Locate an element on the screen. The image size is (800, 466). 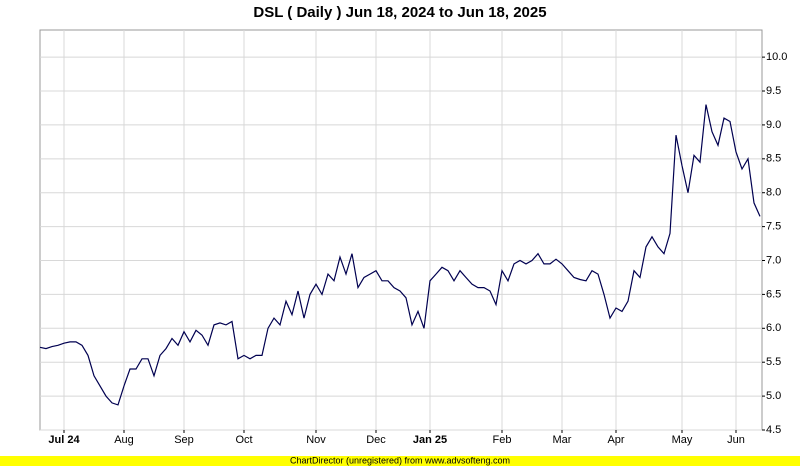
y-tick-label: 7.5 is located at coordinates (773, 227).